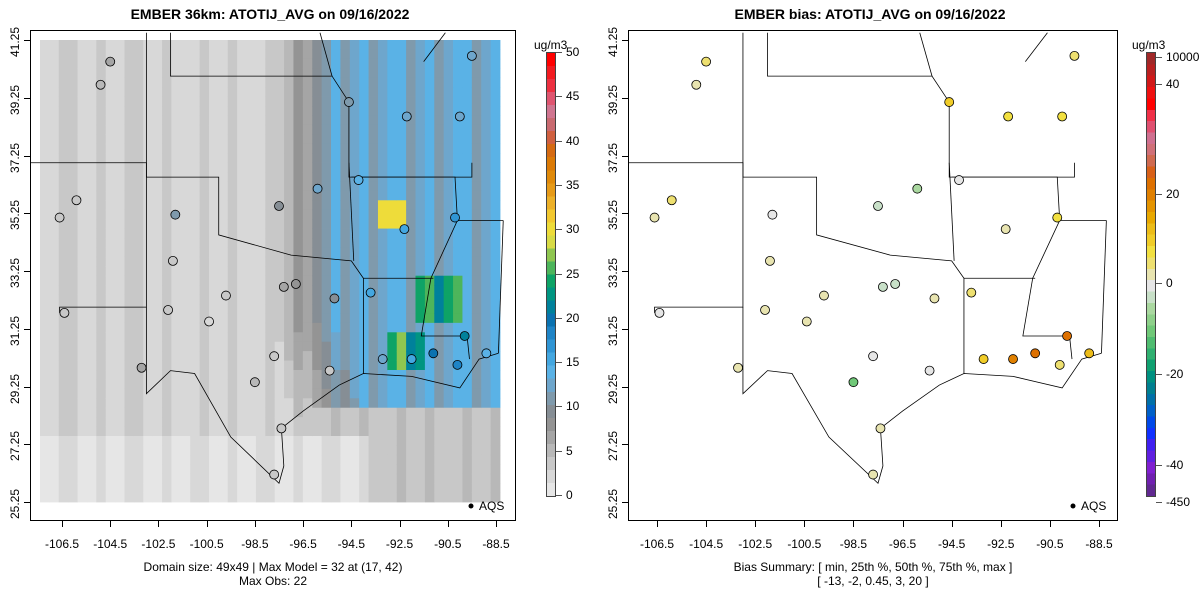 The width and height of the screenshot is (1200, 600). I want to click on right-colorbar-tick-label: -40, so click(1175, 465).